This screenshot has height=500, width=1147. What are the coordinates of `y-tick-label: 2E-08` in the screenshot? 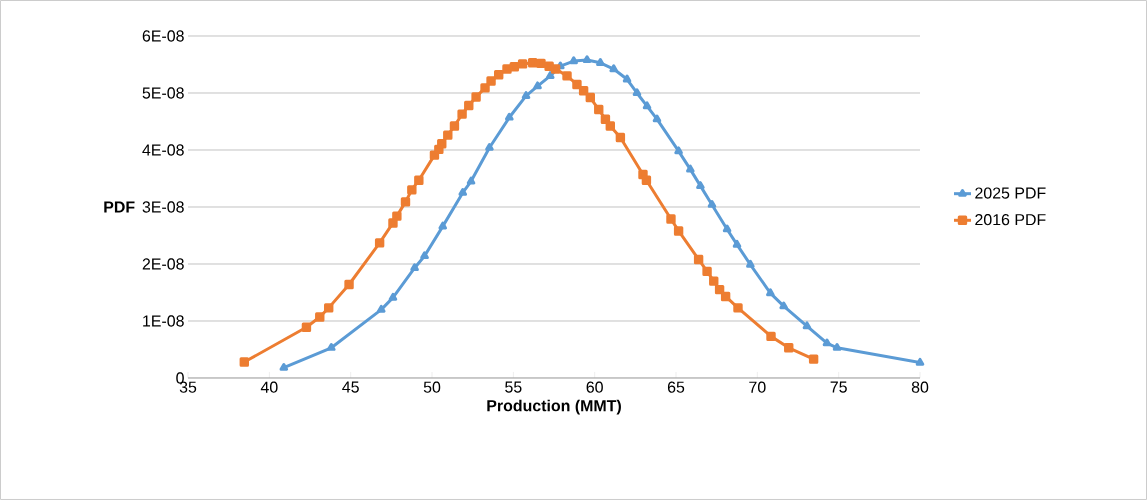 It's located at (163, 264).